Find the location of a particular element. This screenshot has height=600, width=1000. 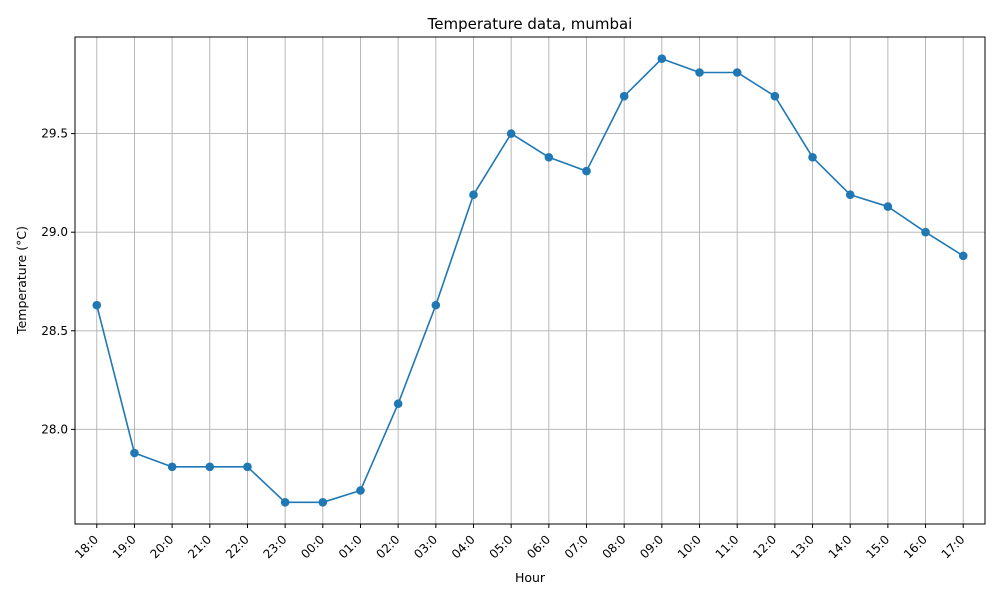

y-tick-label: 28.5 is located at coordinates (54, 331).